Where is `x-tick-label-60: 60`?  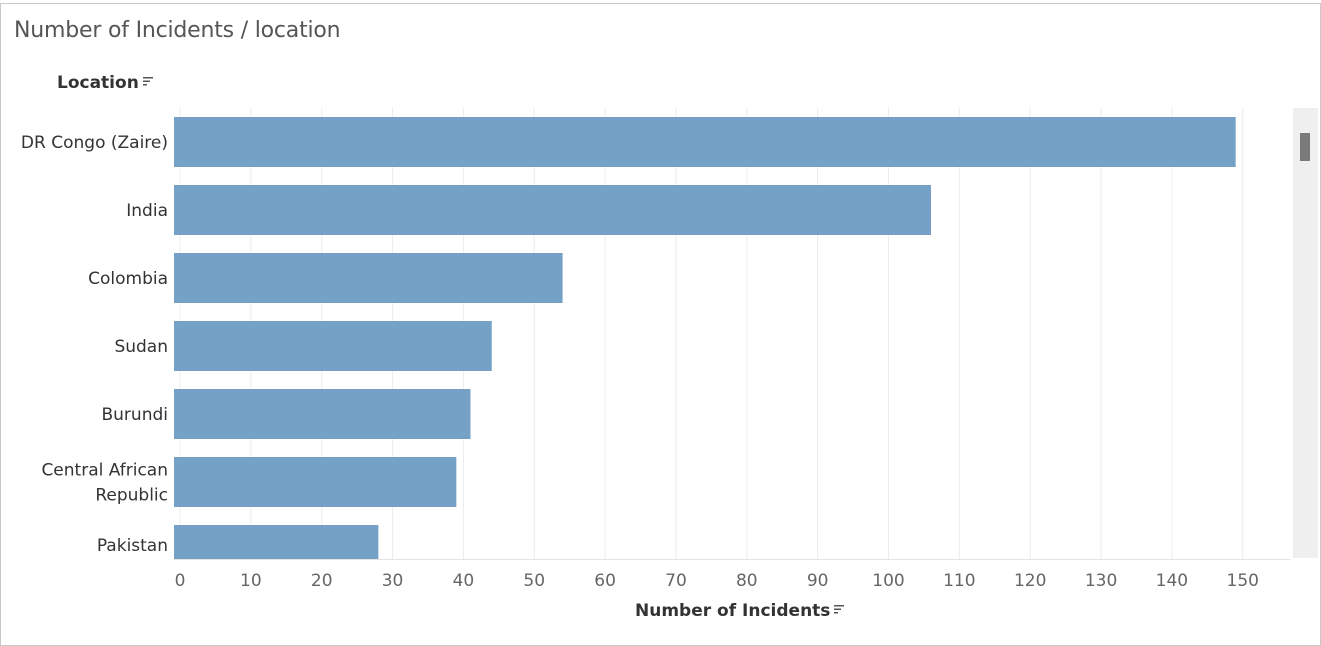 x-tick-label-60: 60 is located at coordinates (605, 581).